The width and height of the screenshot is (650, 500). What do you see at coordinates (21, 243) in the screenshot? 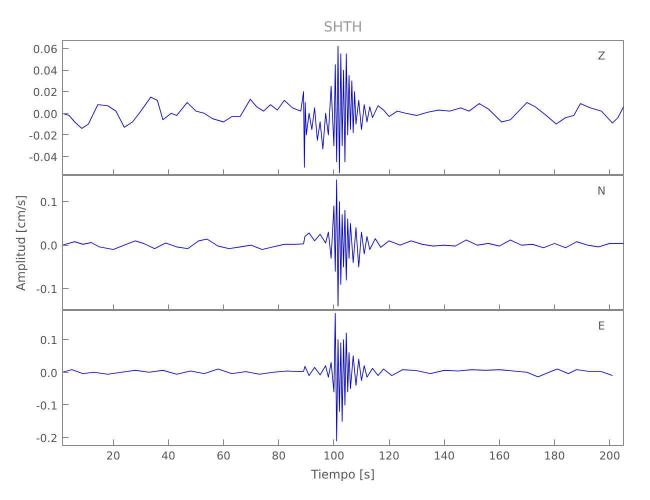
I see `y-axis-title: Amplitud [cm/s]` at bounding box center [21, 243].